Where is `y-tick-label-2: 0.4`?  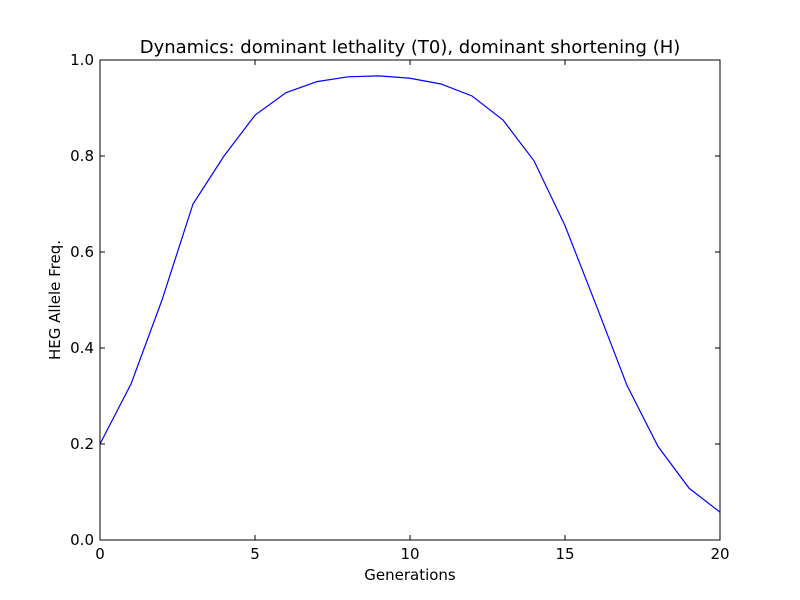
y-tick-label-2: 0.4 is located at coordinates (82, 348).